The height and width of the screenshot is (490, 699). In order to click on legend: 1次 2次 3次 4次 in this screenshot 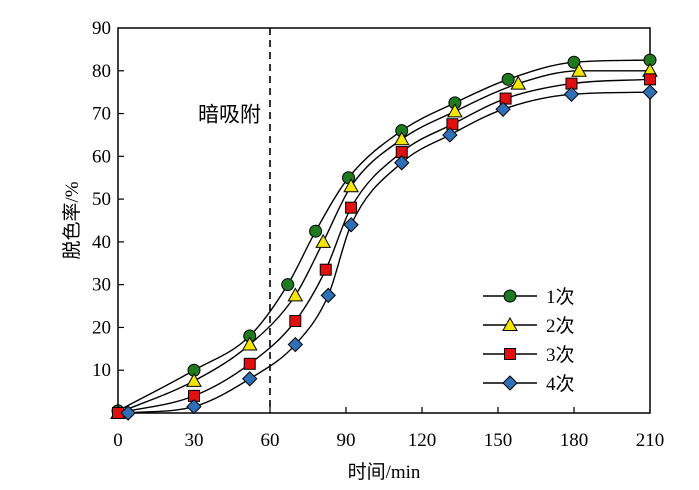, I will do `click(529, 340)`.